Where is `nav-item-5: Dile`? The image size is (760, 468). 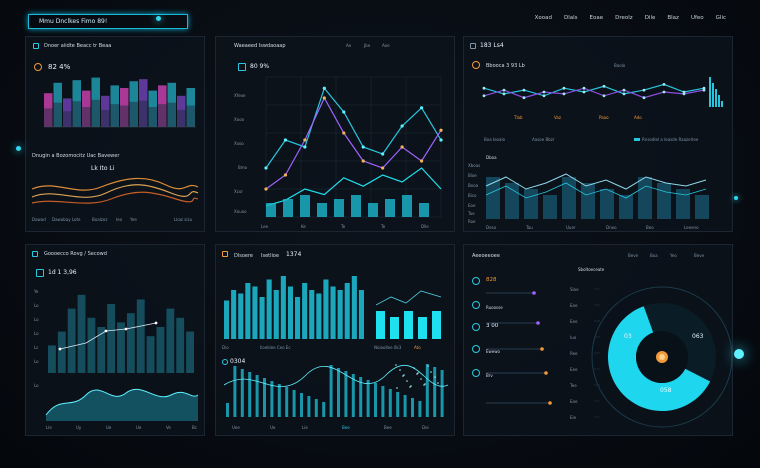
nav-item-5: Dile is located at coordinates (650, 18).